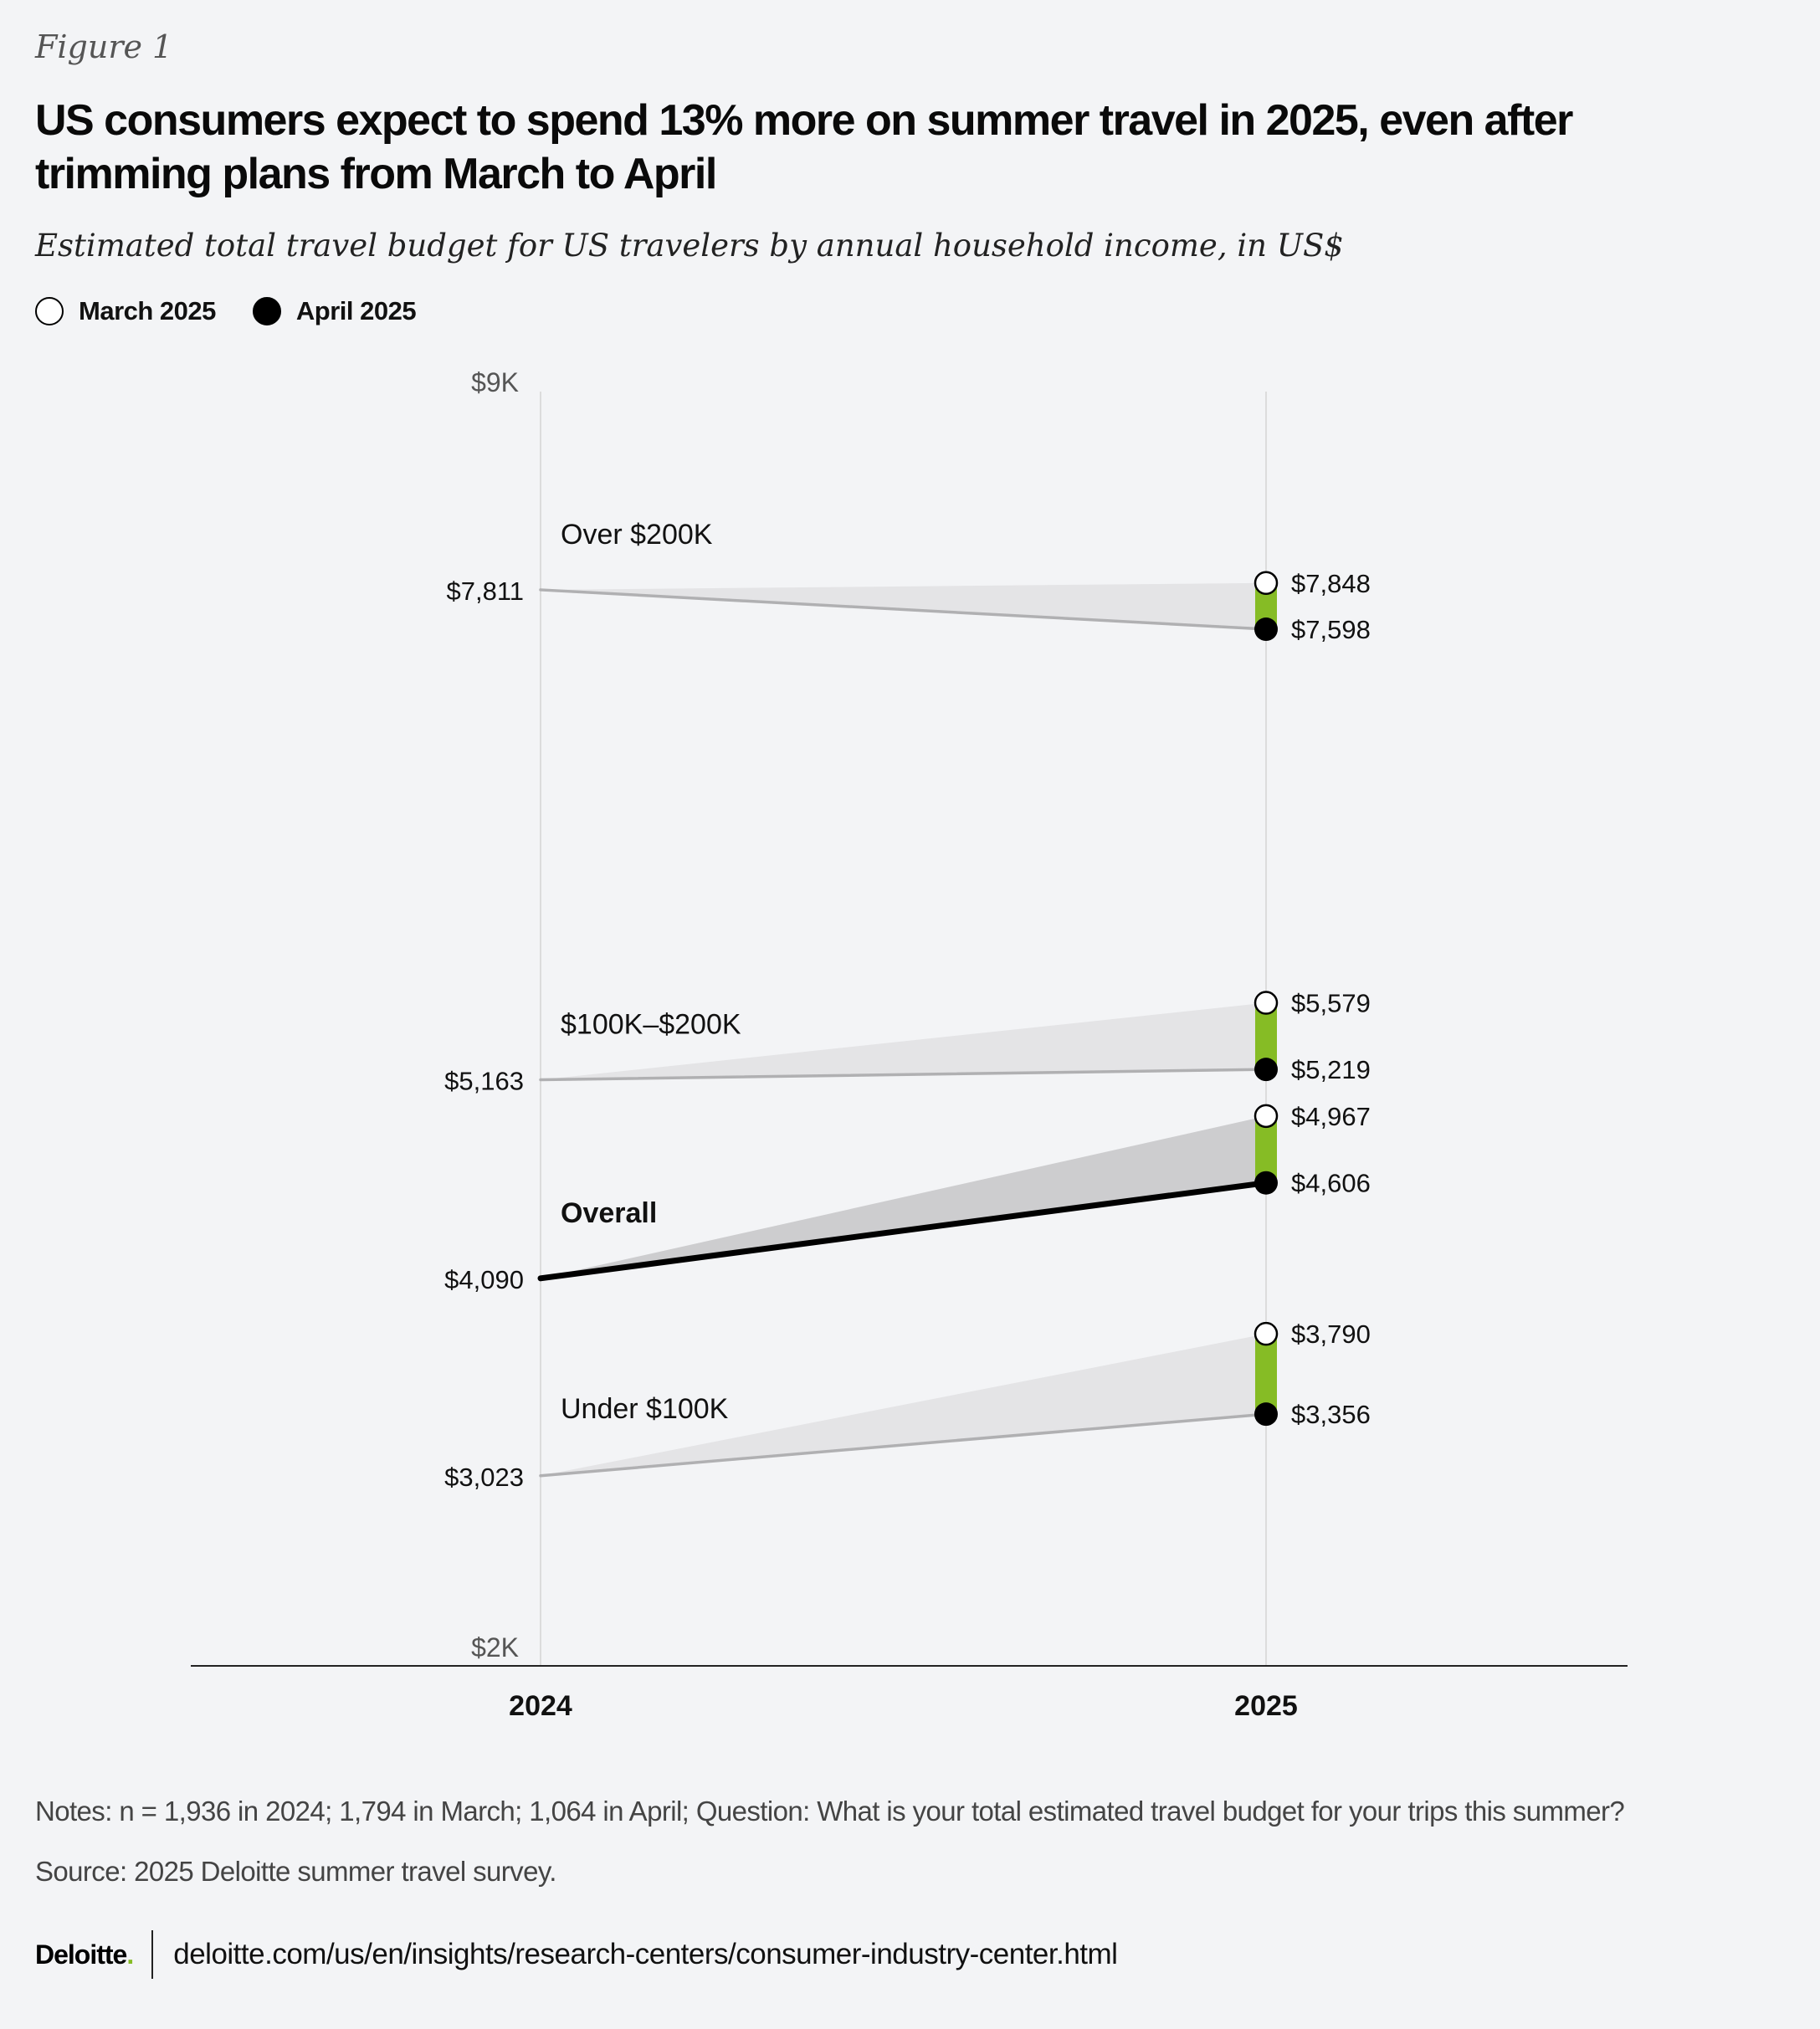 This screenshot has height=2029, width=1820. I want to click on value-label-march: $5,579, so click(1331, 1003).